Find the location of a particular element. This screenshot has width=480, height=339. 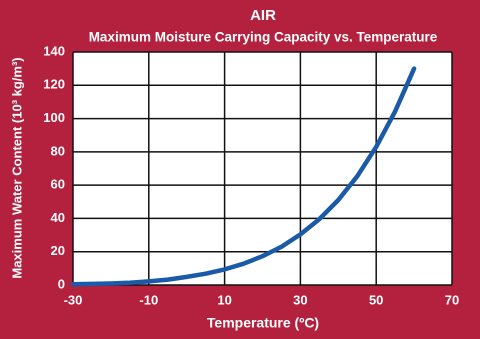

y-tick-label: 80 is located at coordinates (58, 150).